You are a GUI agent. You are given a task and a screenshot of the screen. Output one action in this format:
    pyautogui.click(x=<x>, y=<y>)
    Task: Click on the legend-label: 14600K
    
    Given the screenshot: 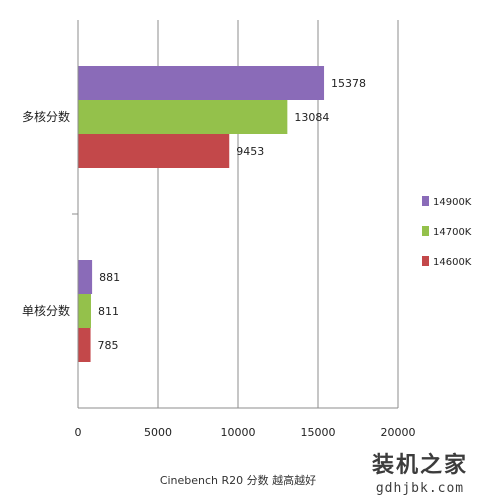 What is the action you would take?
    pyautogui.click(x=452, y=262)
    